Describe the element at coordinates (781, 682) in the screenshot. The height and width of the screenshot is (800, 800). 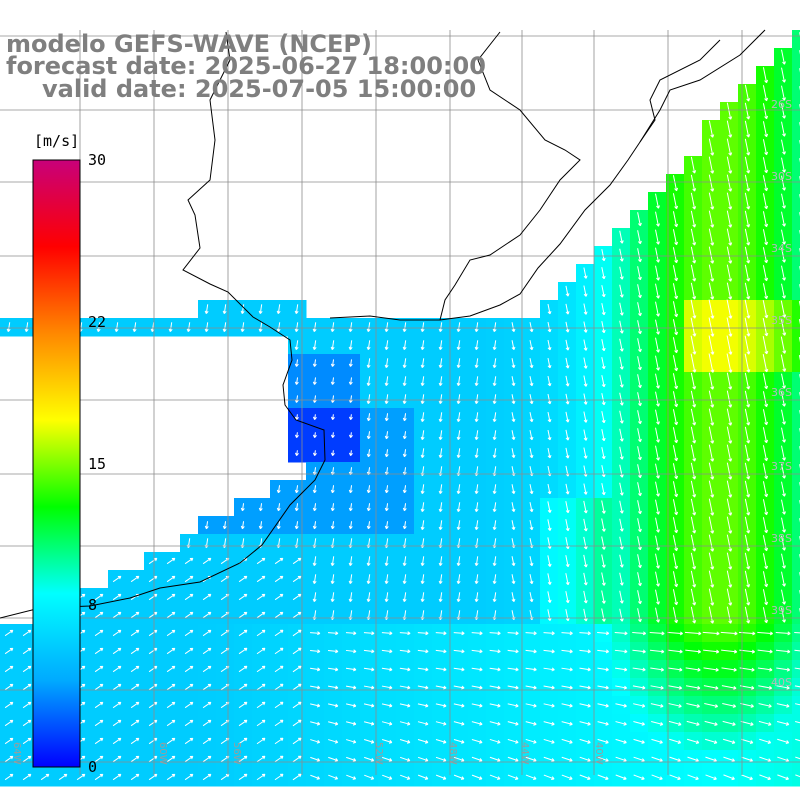
I see `latitude-label: 40S` at that location.